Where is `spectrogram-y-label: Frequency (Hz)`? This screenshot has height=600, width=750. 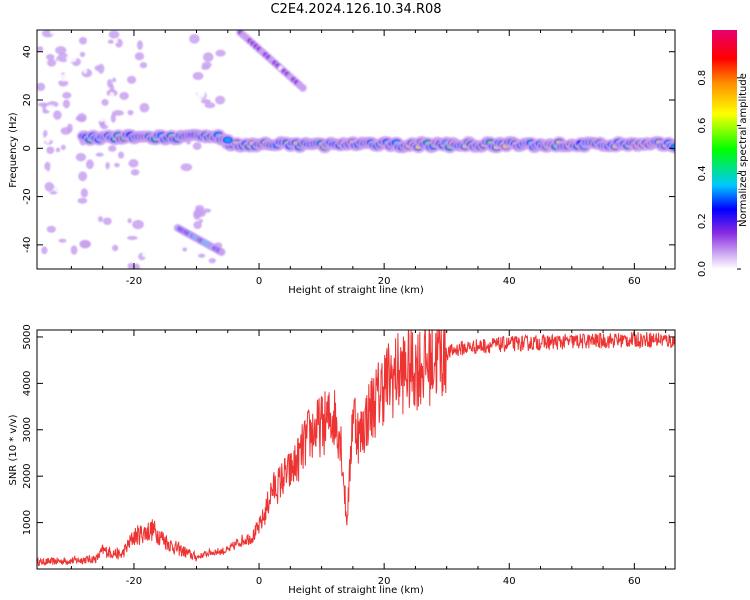 spectrogram-y-label: Frequency (Hz) is located at coordinates (13, 150).